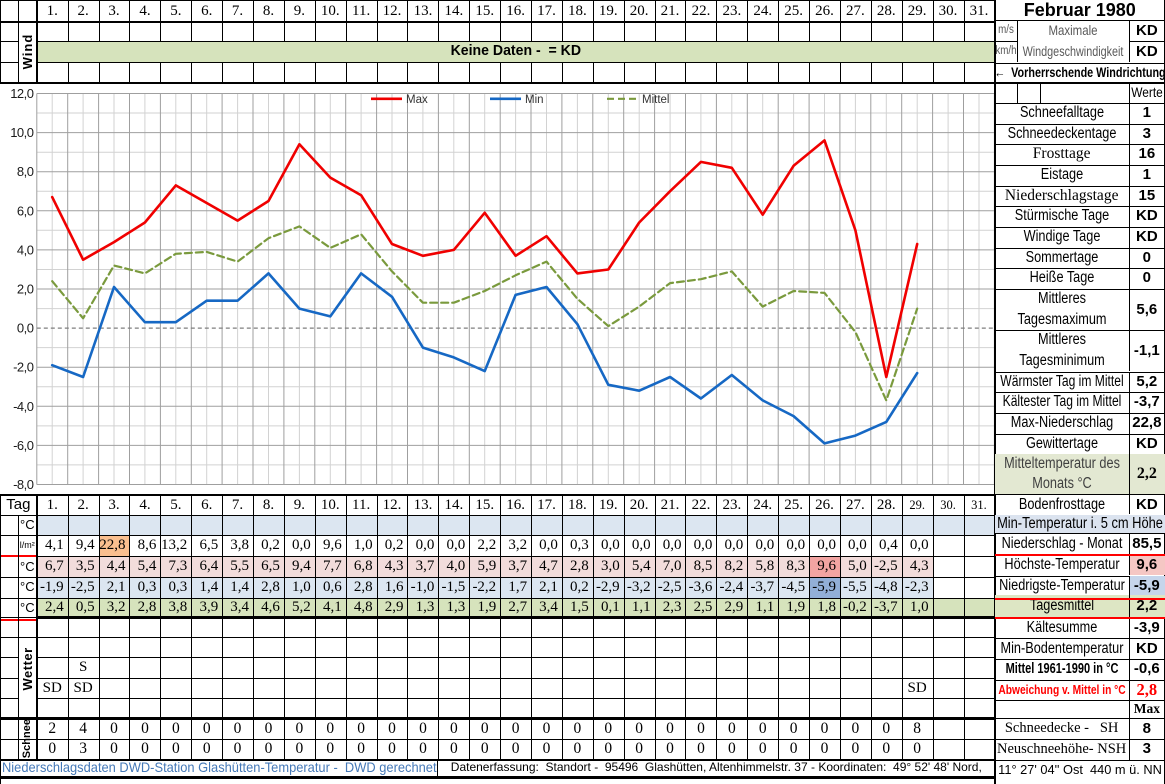 This screenshot has height=784, width=1165. Describe the element at coordinates (655, 100) in the screenshot. I see `svg-text: Mittel` at that location.